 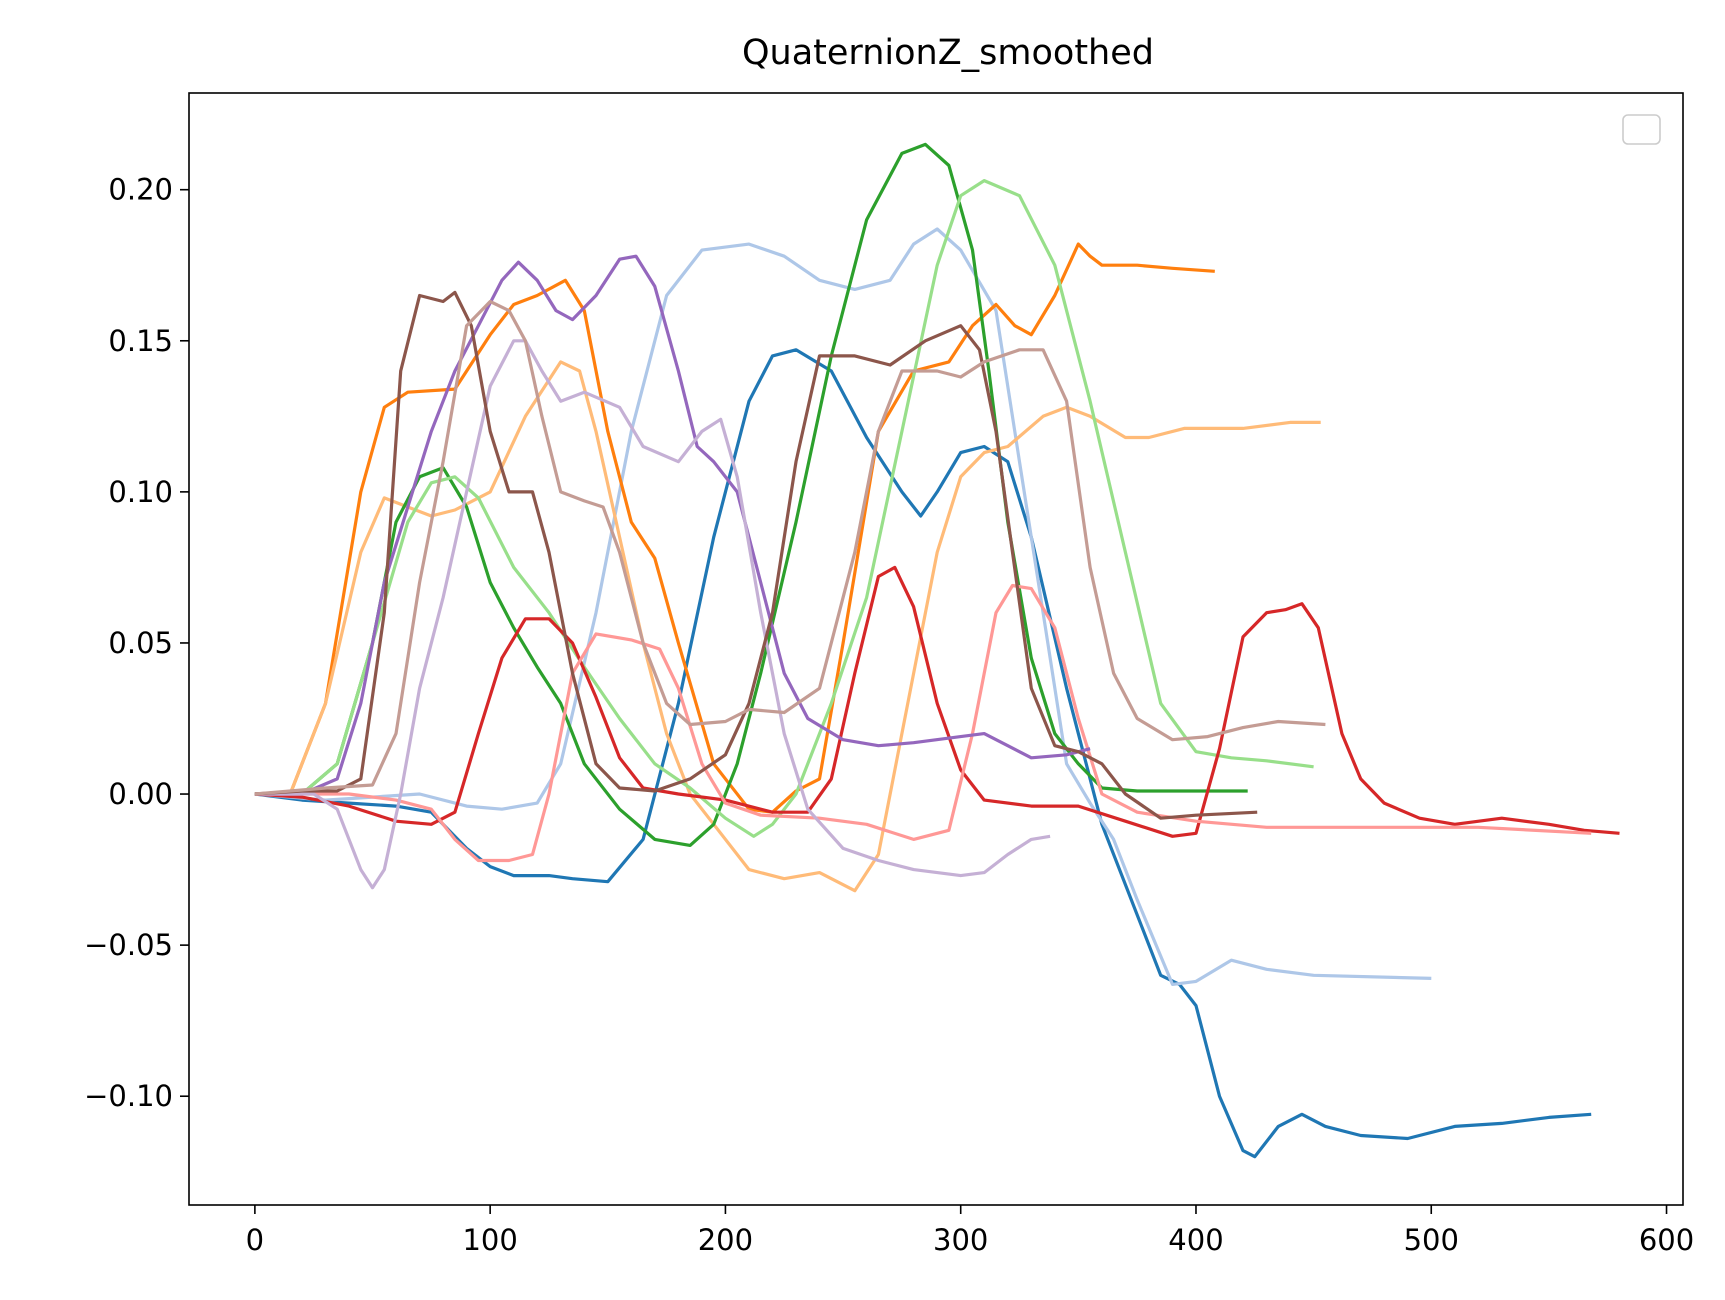 What do you see at coordinates (960, 1240) in the screenshot?
I see `x-tick-label: 300` at bounding box center [960, 1240].